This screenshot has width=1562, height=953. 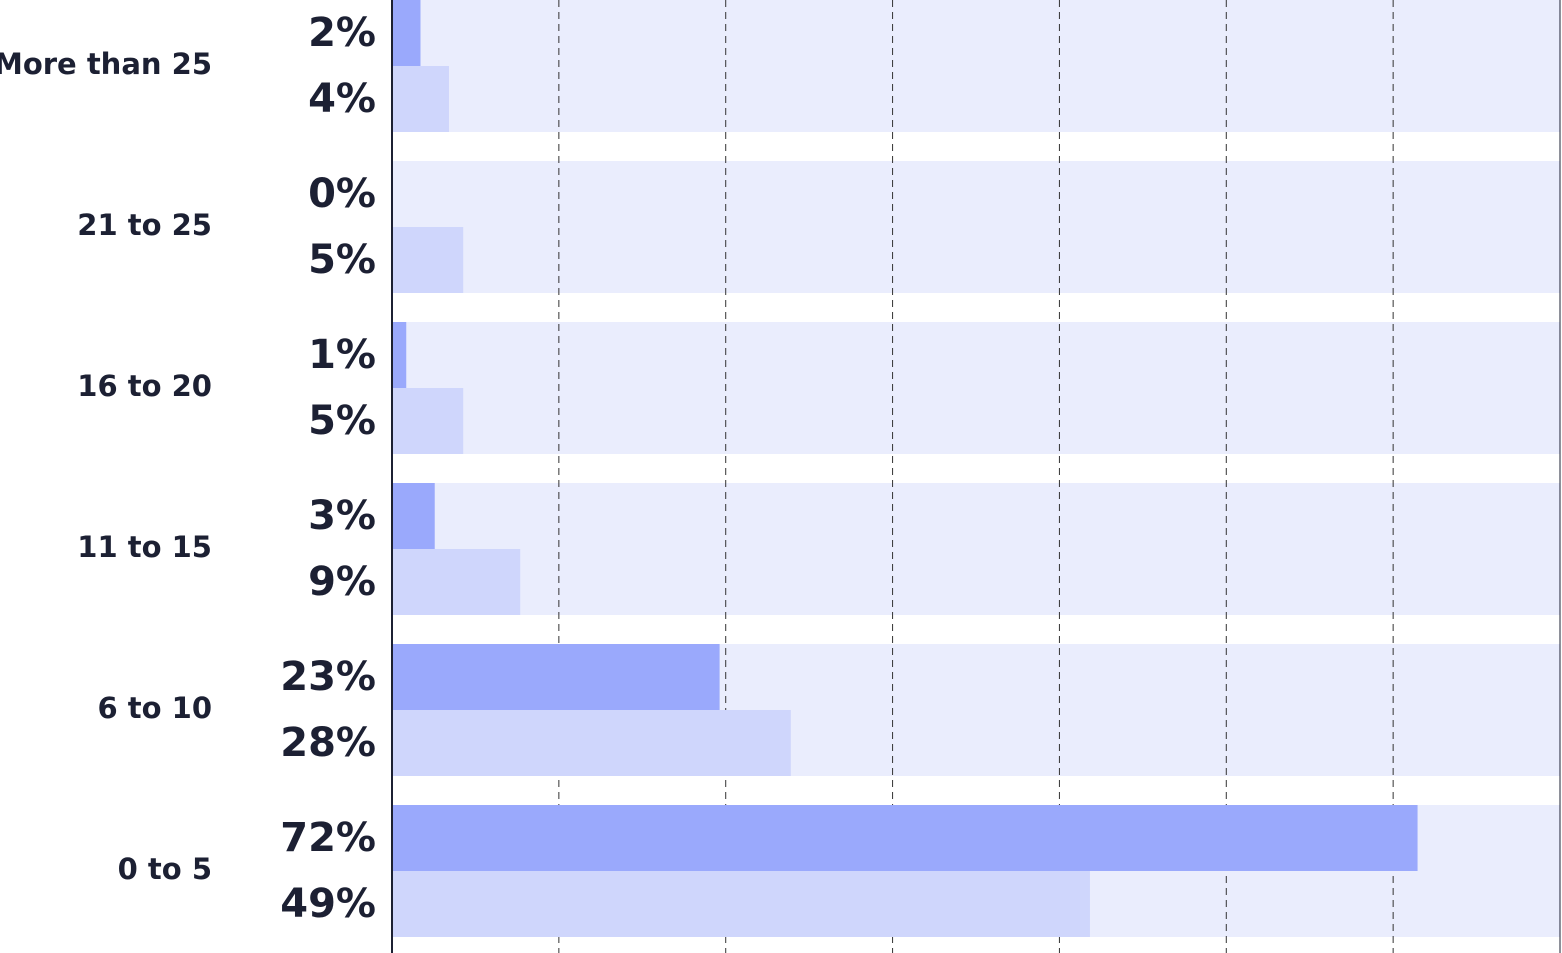 I want to click on value-label: 0%, so click(x=342, y=194).